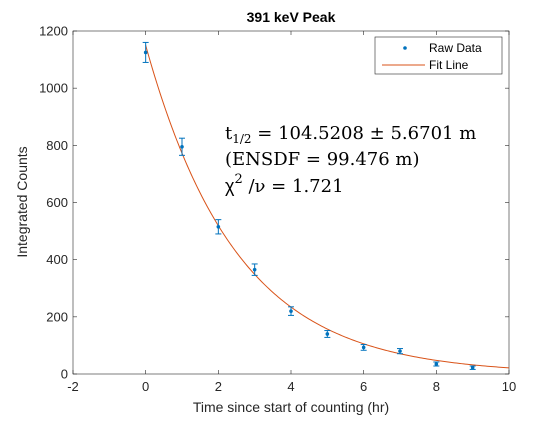  What do you see at coordinates (363, 386) in the screenshot?
I see `x-tick-label: 6` at bounding box center [363, 386].